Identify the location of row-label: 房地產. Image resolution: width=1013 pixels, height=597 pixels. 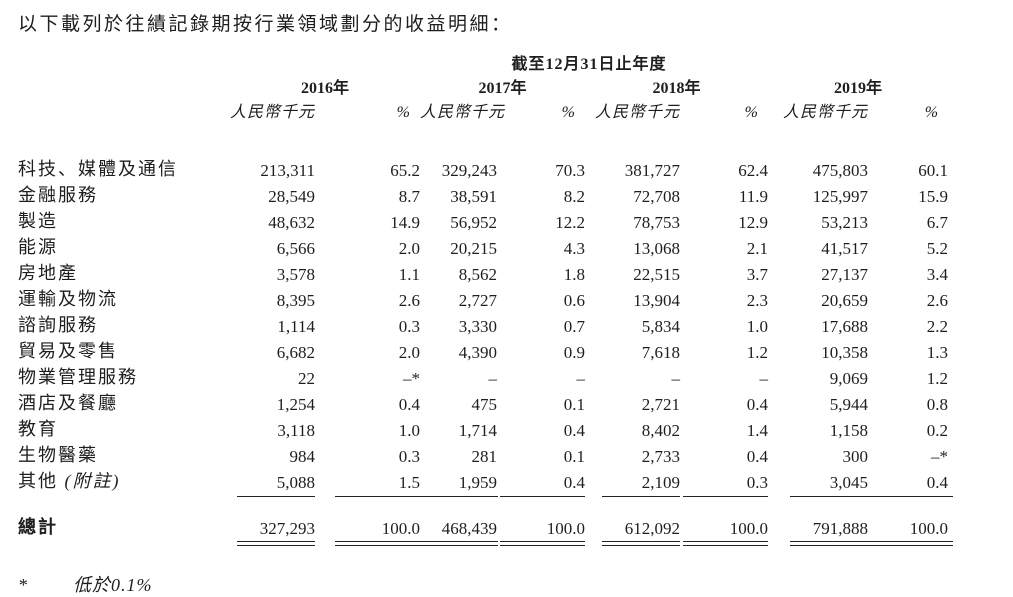
(48, 273).